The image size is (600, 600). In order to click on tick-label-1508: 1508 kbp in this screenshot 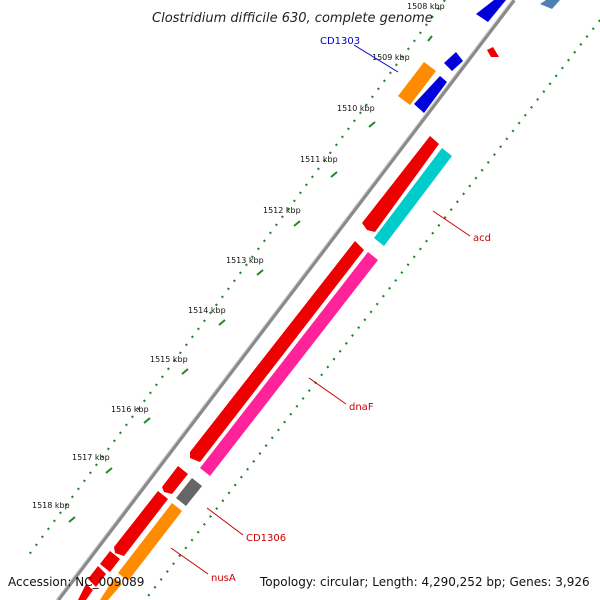, I will do `click(426, 6)`.